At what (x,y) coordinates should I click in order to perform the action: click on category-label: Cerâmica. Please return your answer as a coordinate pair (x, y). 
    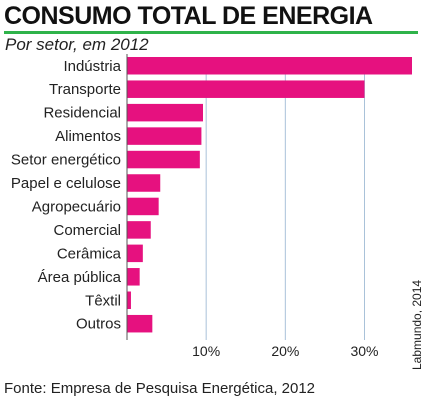
    Looking at the image, I should click on (89, 253).